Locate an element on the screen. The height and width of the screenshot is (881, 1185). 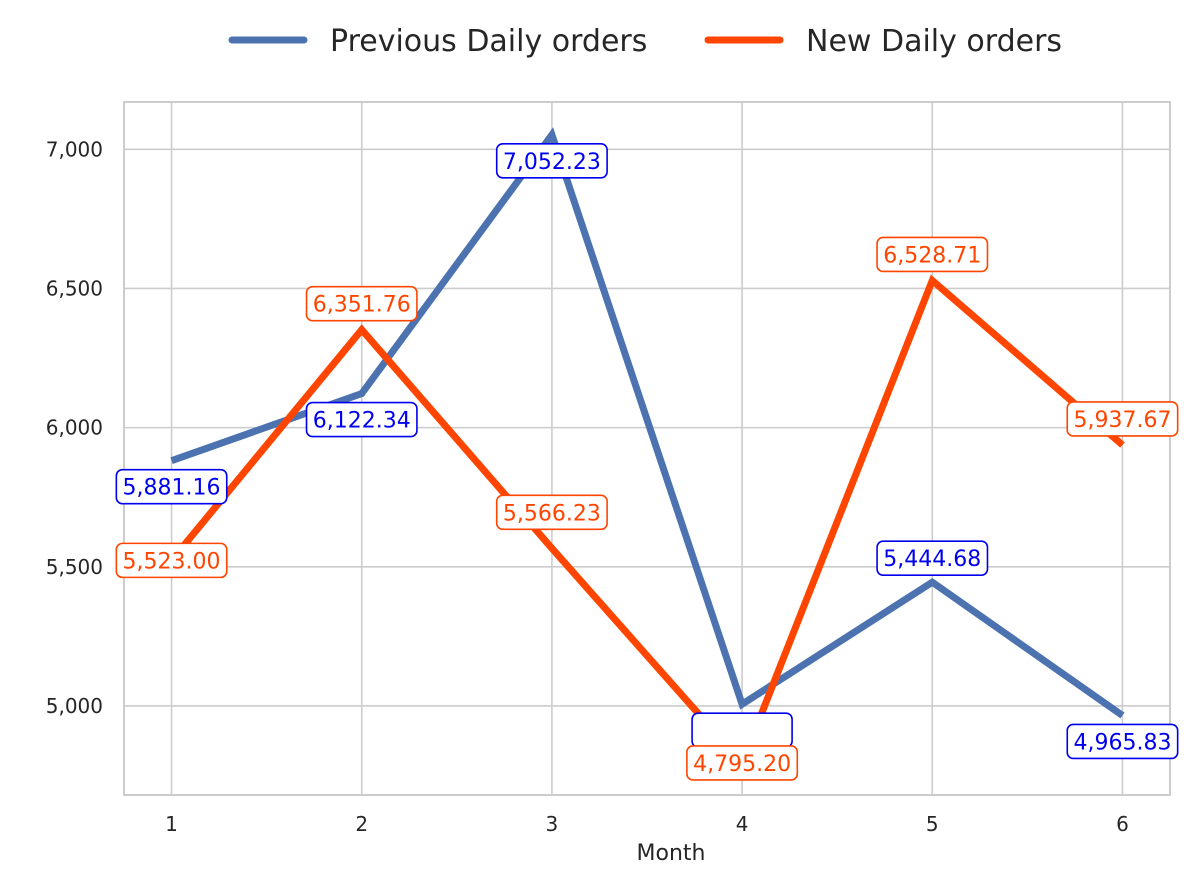
legend-label: New Daily orders is located at coordinates (934, 41).